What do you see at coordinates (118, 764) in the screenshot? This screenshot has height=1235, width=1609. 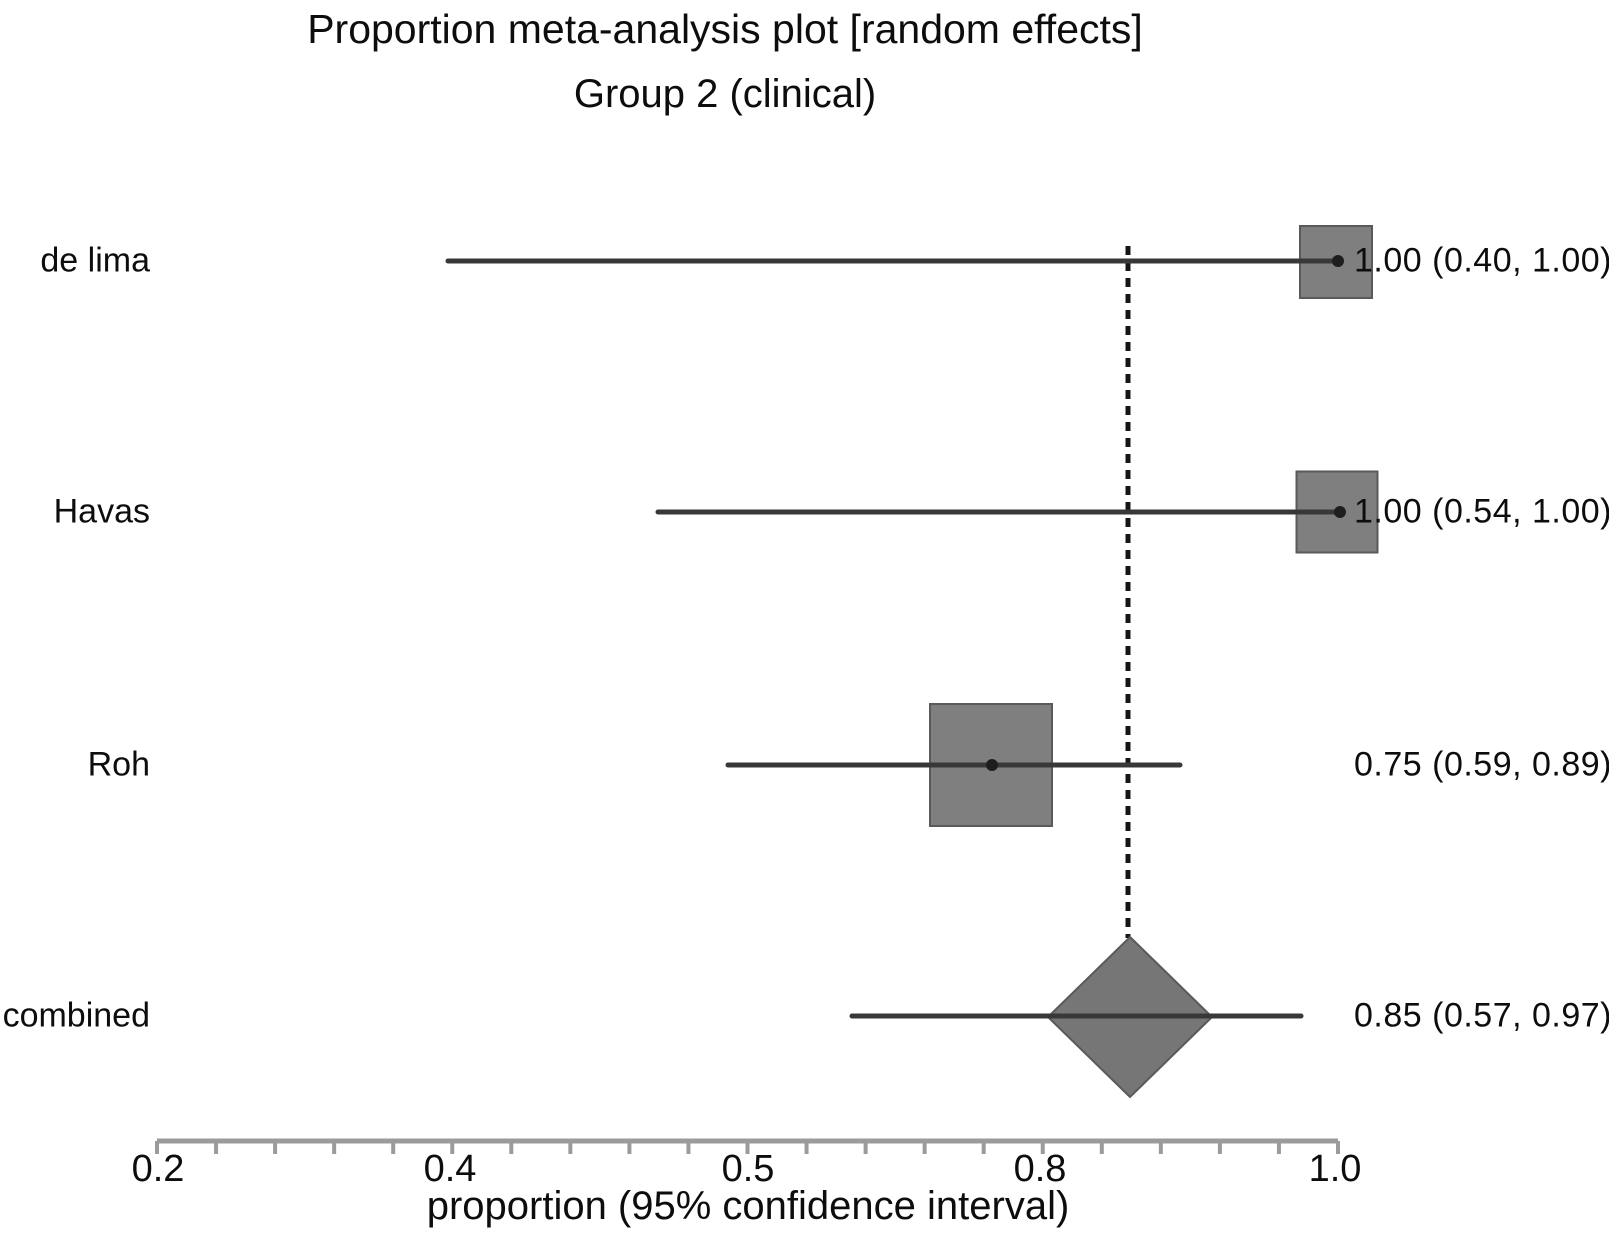 I see `study-label-roh: Roh` at bounding box center [118, 764].